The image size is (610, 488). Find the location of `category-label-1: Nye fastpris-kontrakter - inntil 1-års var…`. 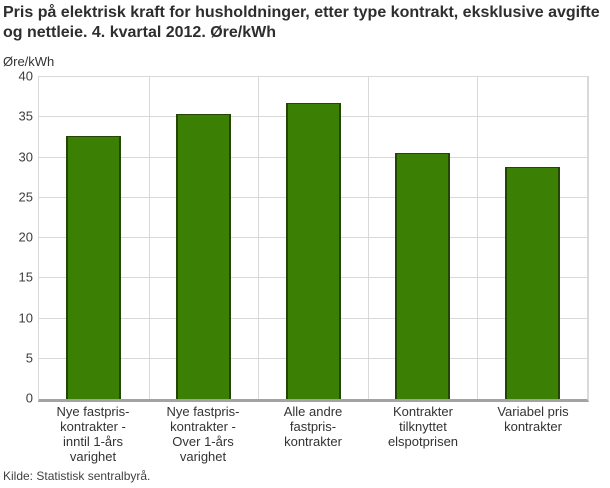

category-label-1: Nye fastpris-kontrakter - inntil 1-års var… is located at coordinates (93, 434).